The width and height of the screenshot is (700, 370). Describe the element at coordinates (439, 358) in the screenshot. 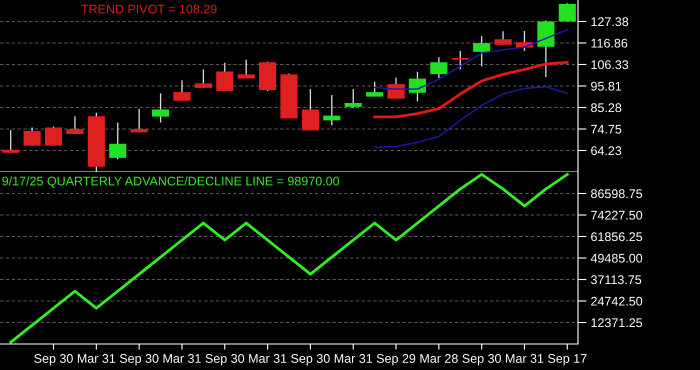

I see `x-tick-label: Mar 28` at that location.